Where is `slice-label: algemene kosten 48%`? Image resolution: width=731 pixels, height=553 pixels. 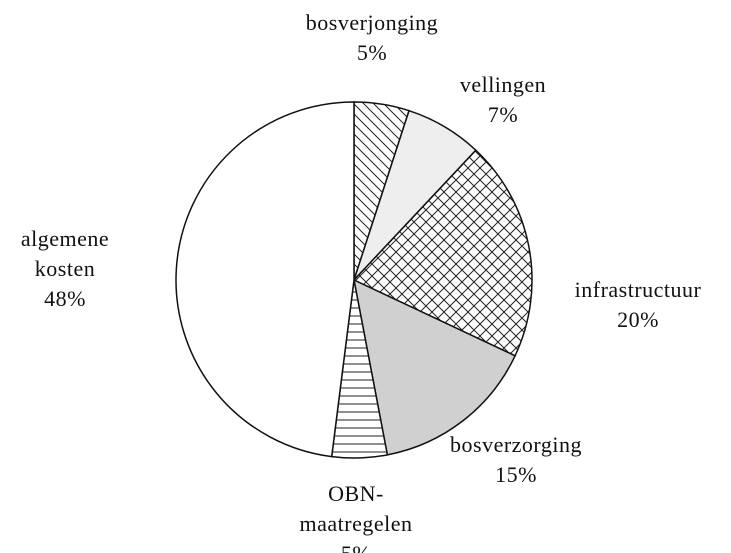
slice-label: algemene kosten 48% is located at coordinates (65, 269).